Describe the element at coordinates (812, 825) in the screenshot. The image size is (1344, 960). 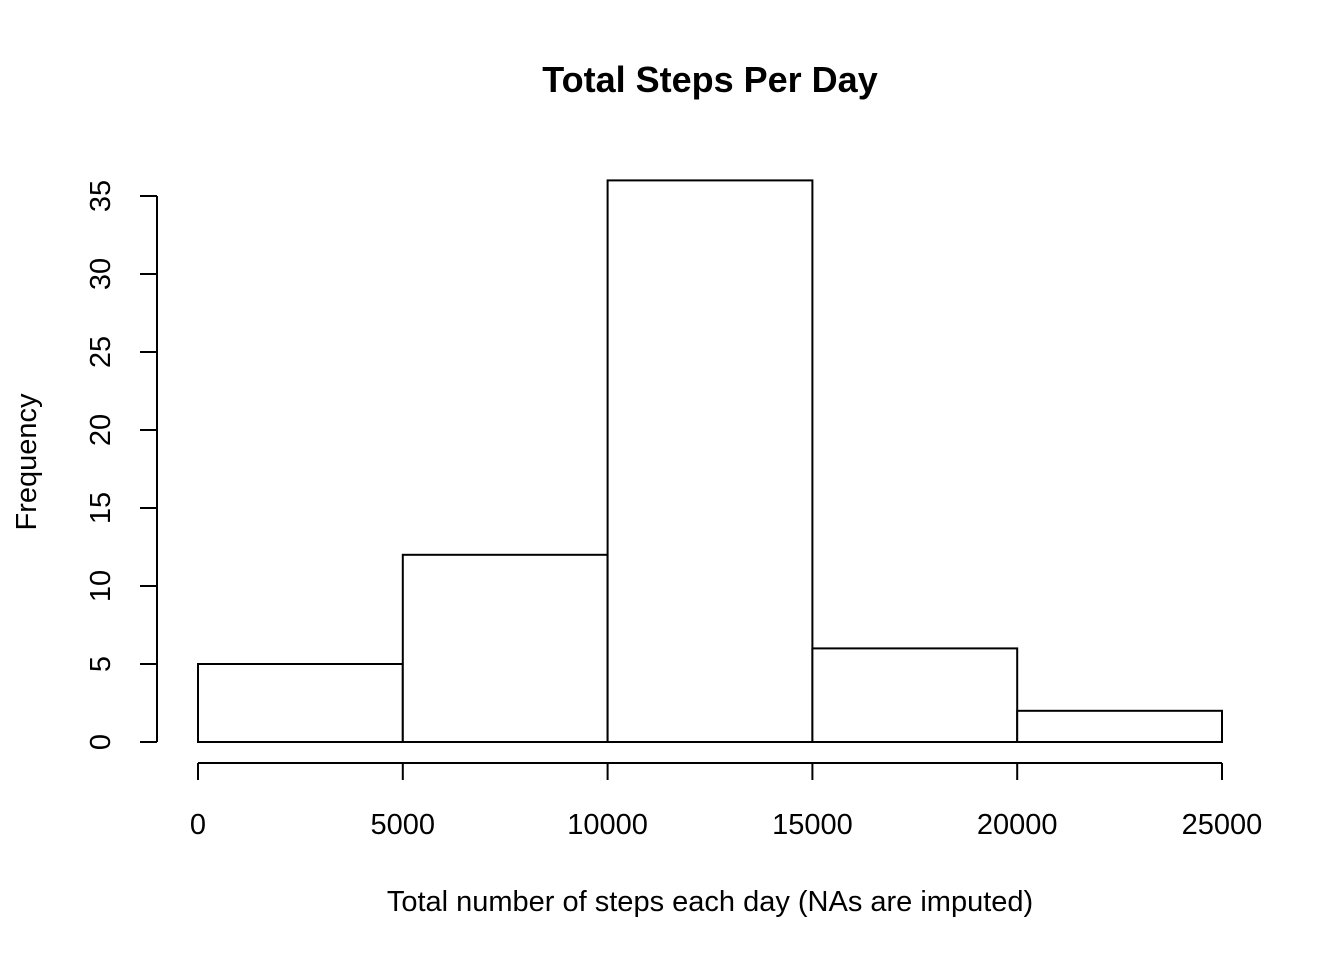
I see `x-tick-label: 15000` at that location.